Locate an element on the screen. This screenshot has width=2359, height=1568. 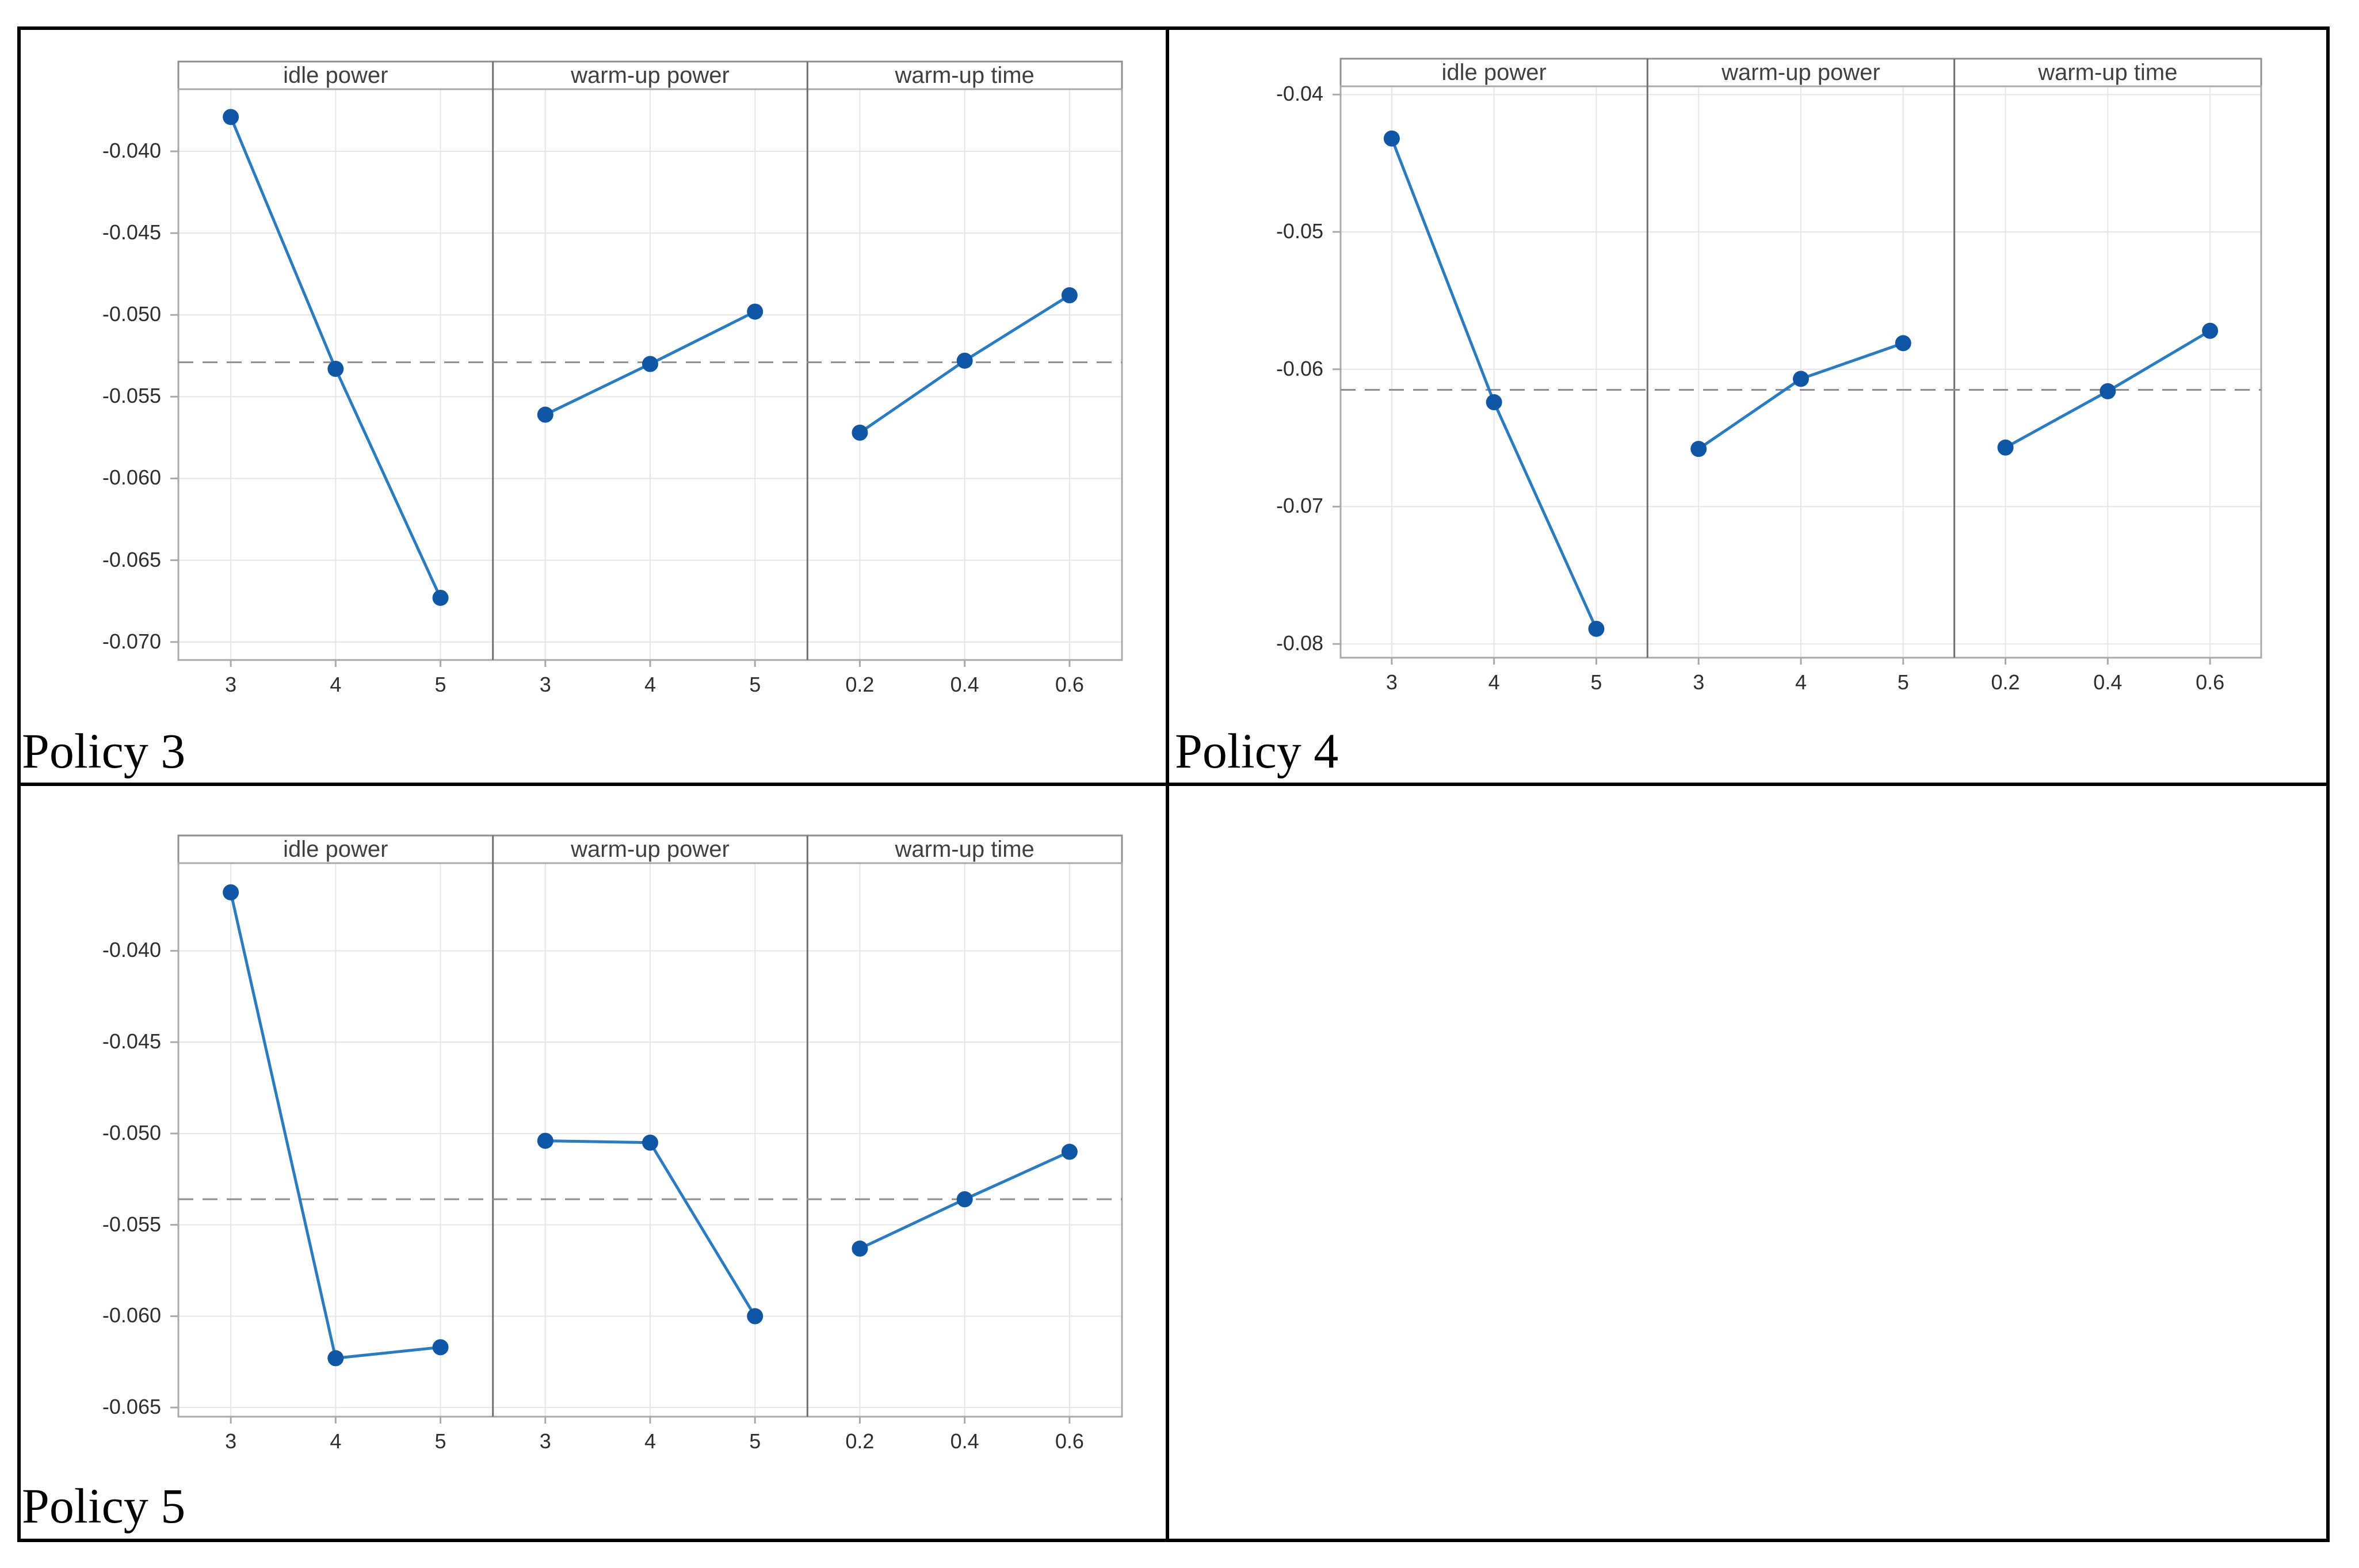
policy-5-label: Policy 5 is located at coordinates (104, 1505).